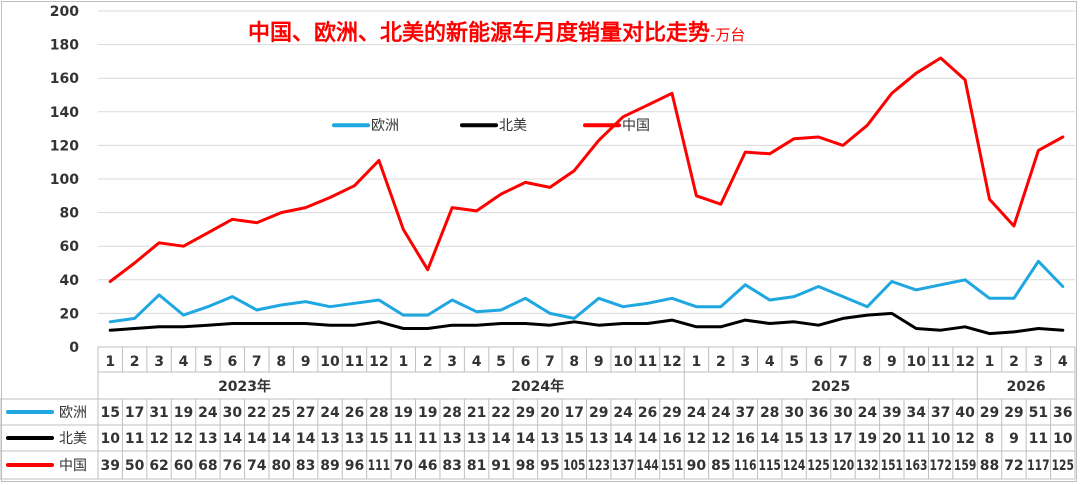  Describe the element at coordinates (965, 413) in the screenshot. I see `table-cell: 40` at that location.